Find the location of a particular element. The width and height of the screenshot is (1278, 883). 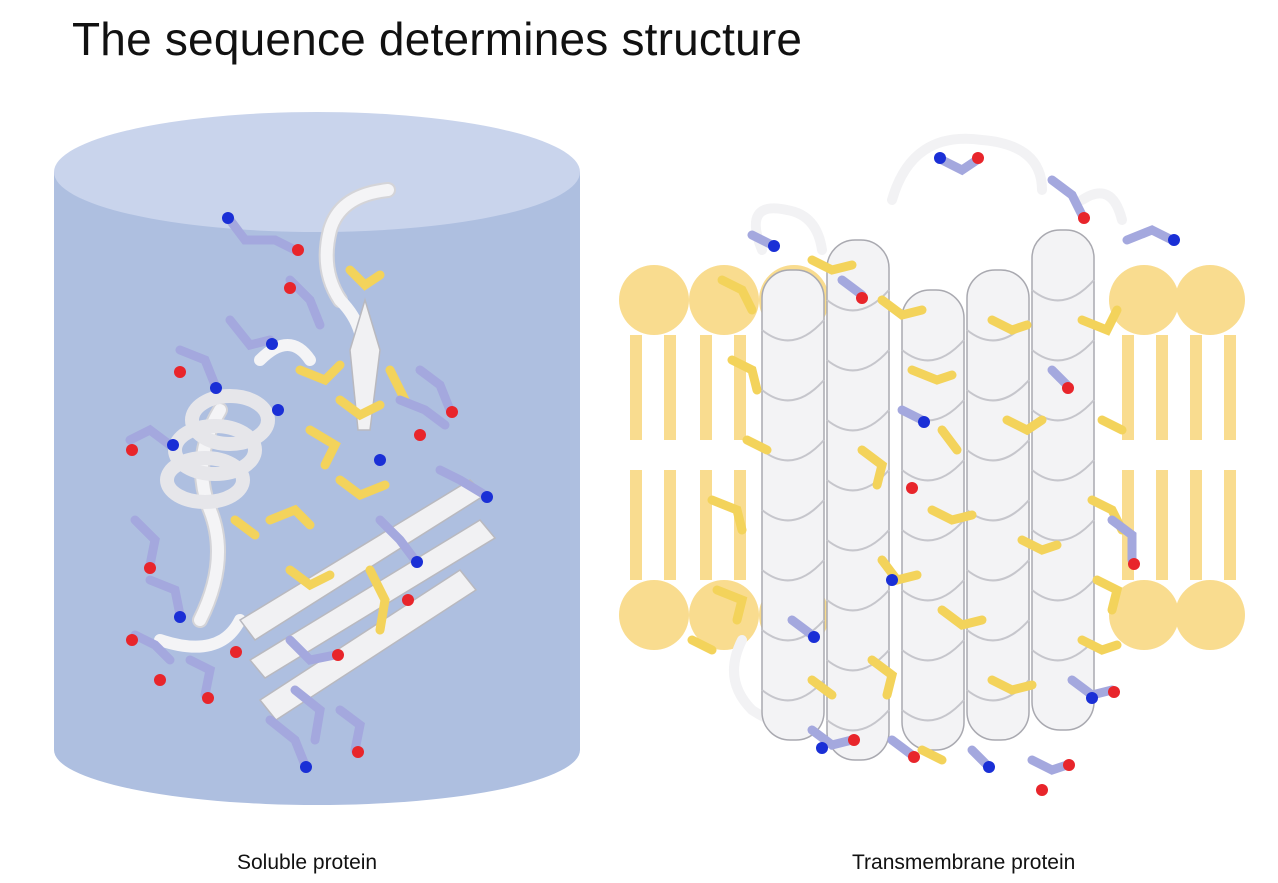

slide-title: The sequence determines structure is located at coordinates (437, 39).